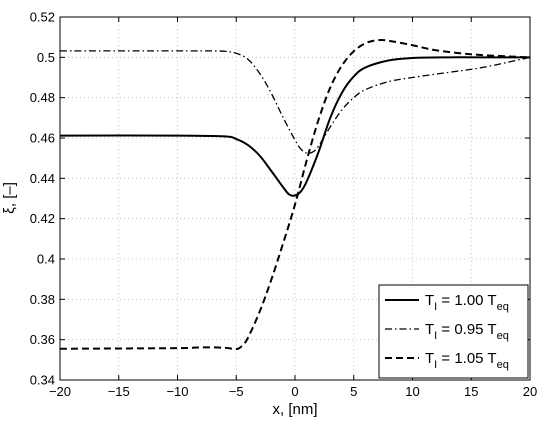 Image resolution: width=542 pixels, height=422 pixels. What do you see at coordinates (42, 299) in the screenshot?
I see `y-tick-label: 0.38` at bounding box center [42, 299].